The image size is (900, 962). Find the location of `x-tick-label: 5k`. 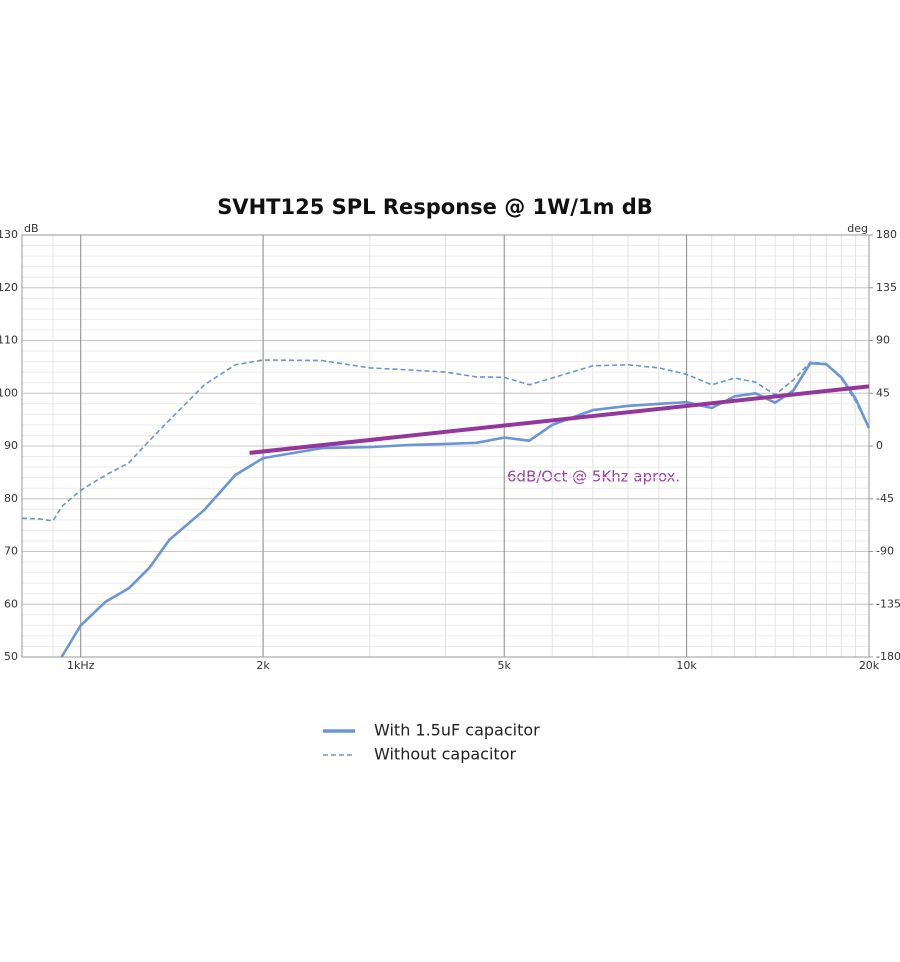

x-tick-label: 5k is located at coordinates (505, 665).